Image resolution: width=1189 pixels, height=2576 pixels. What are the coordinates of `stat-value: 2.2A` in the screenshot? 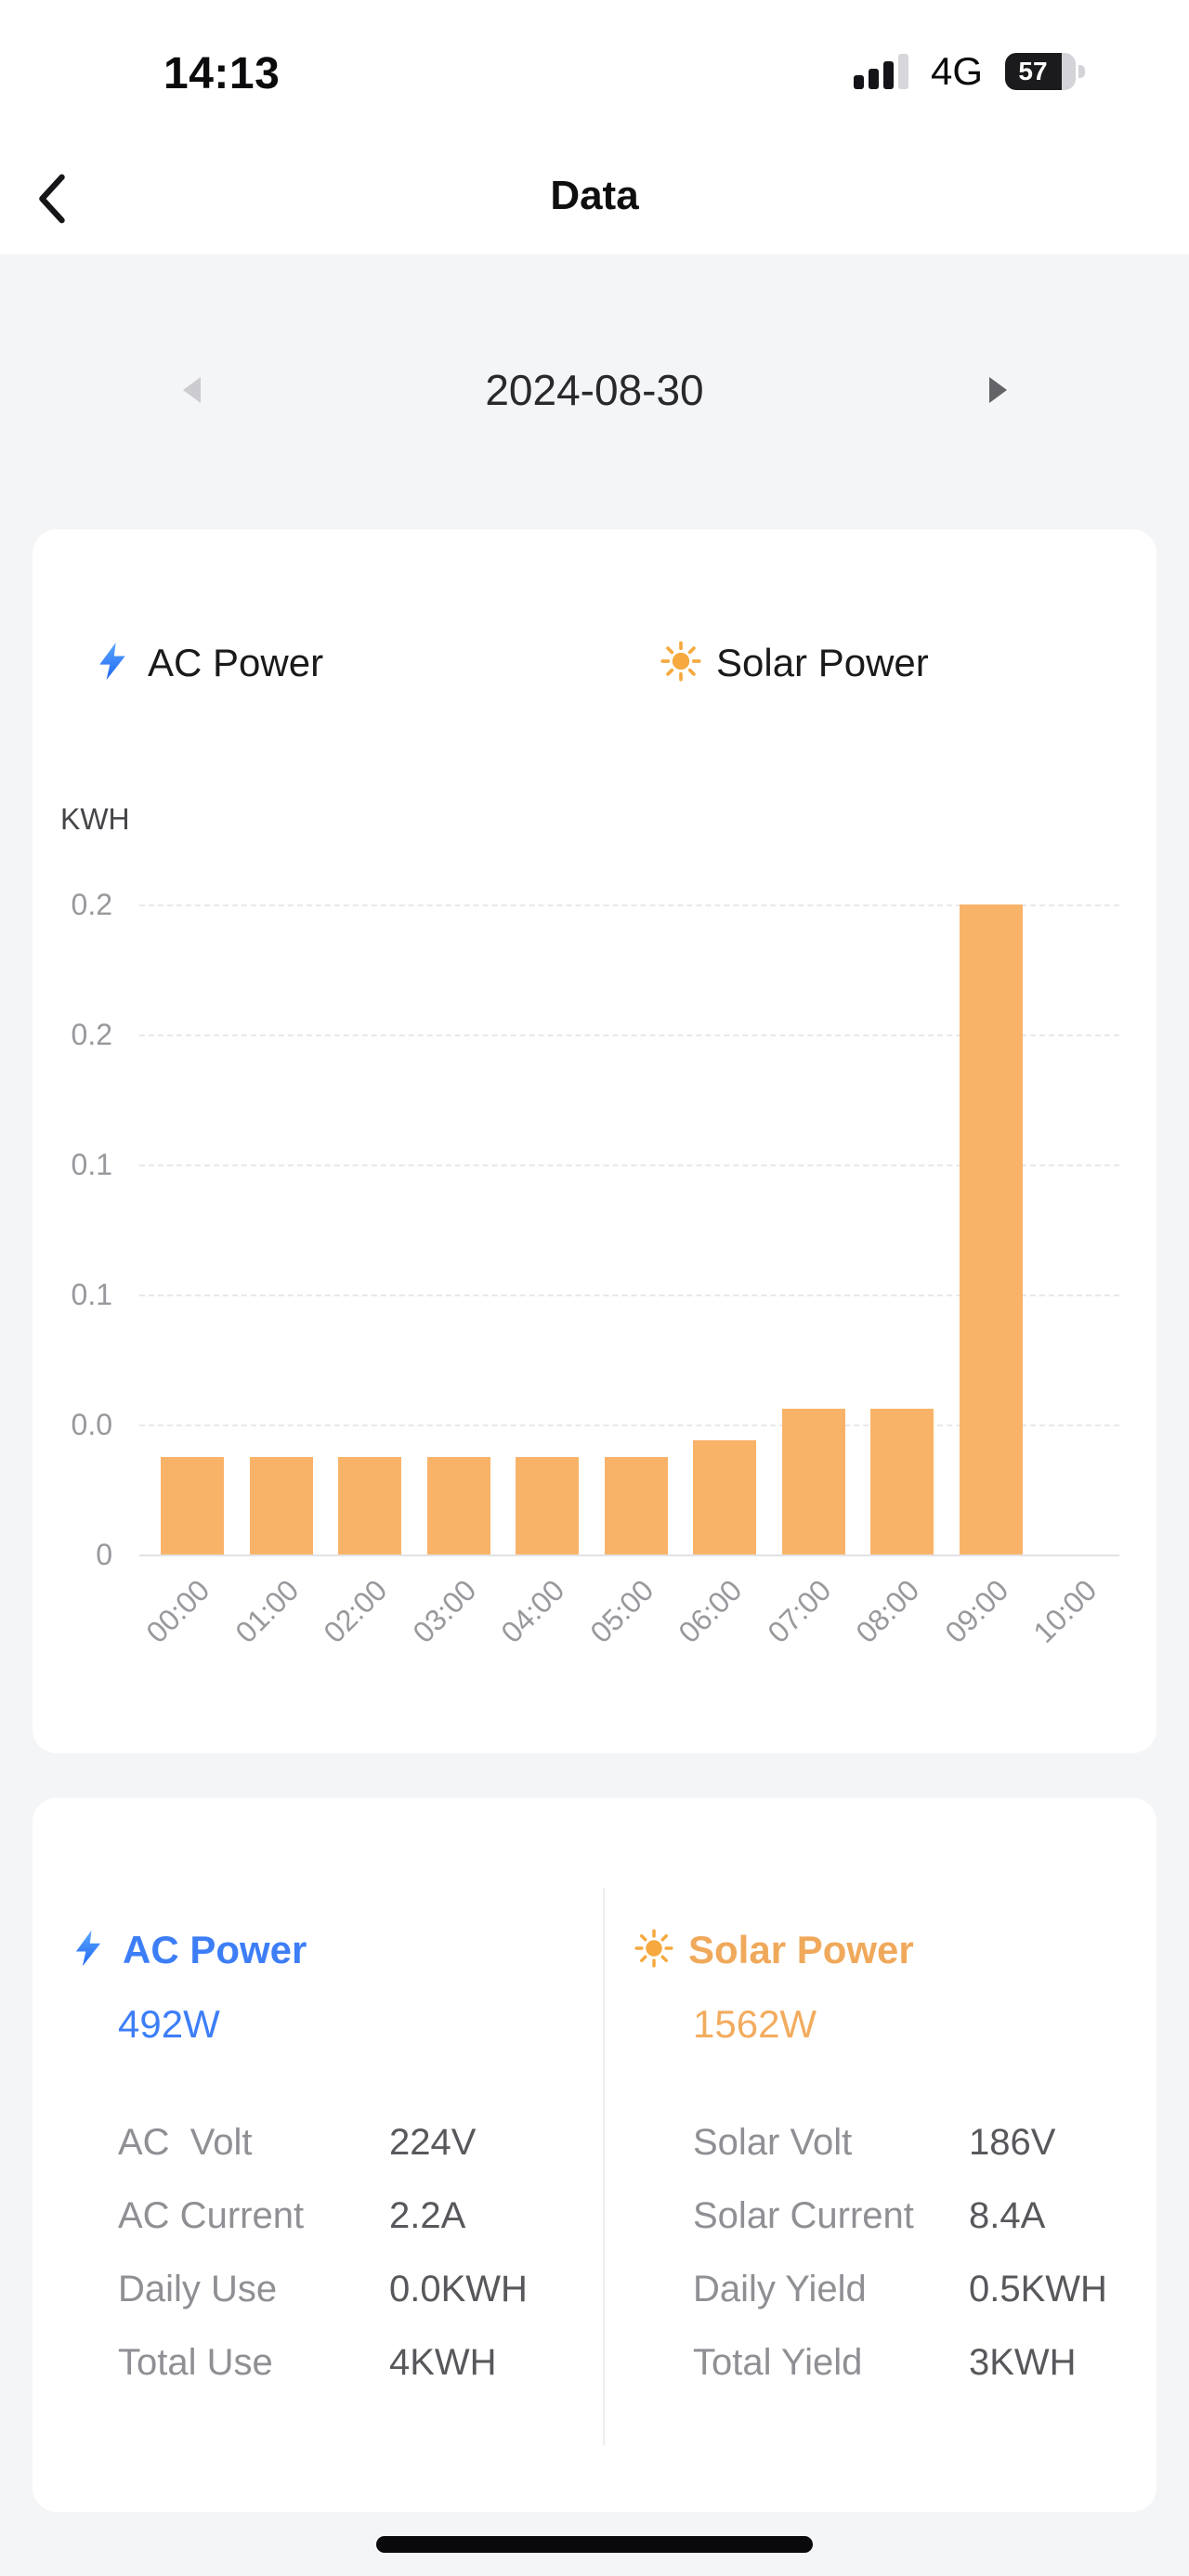 It's located at (427, 2215).